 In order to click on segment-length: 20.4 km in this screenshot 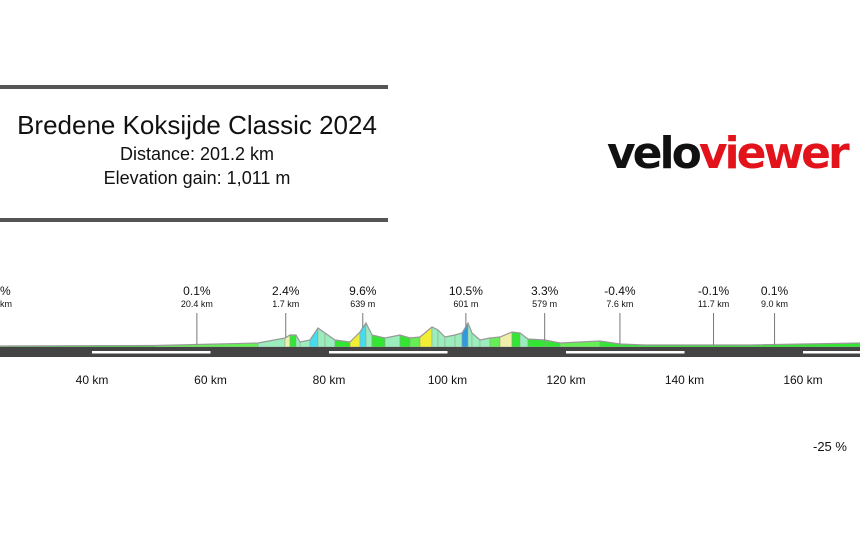, I will do `click(196, 304)`.